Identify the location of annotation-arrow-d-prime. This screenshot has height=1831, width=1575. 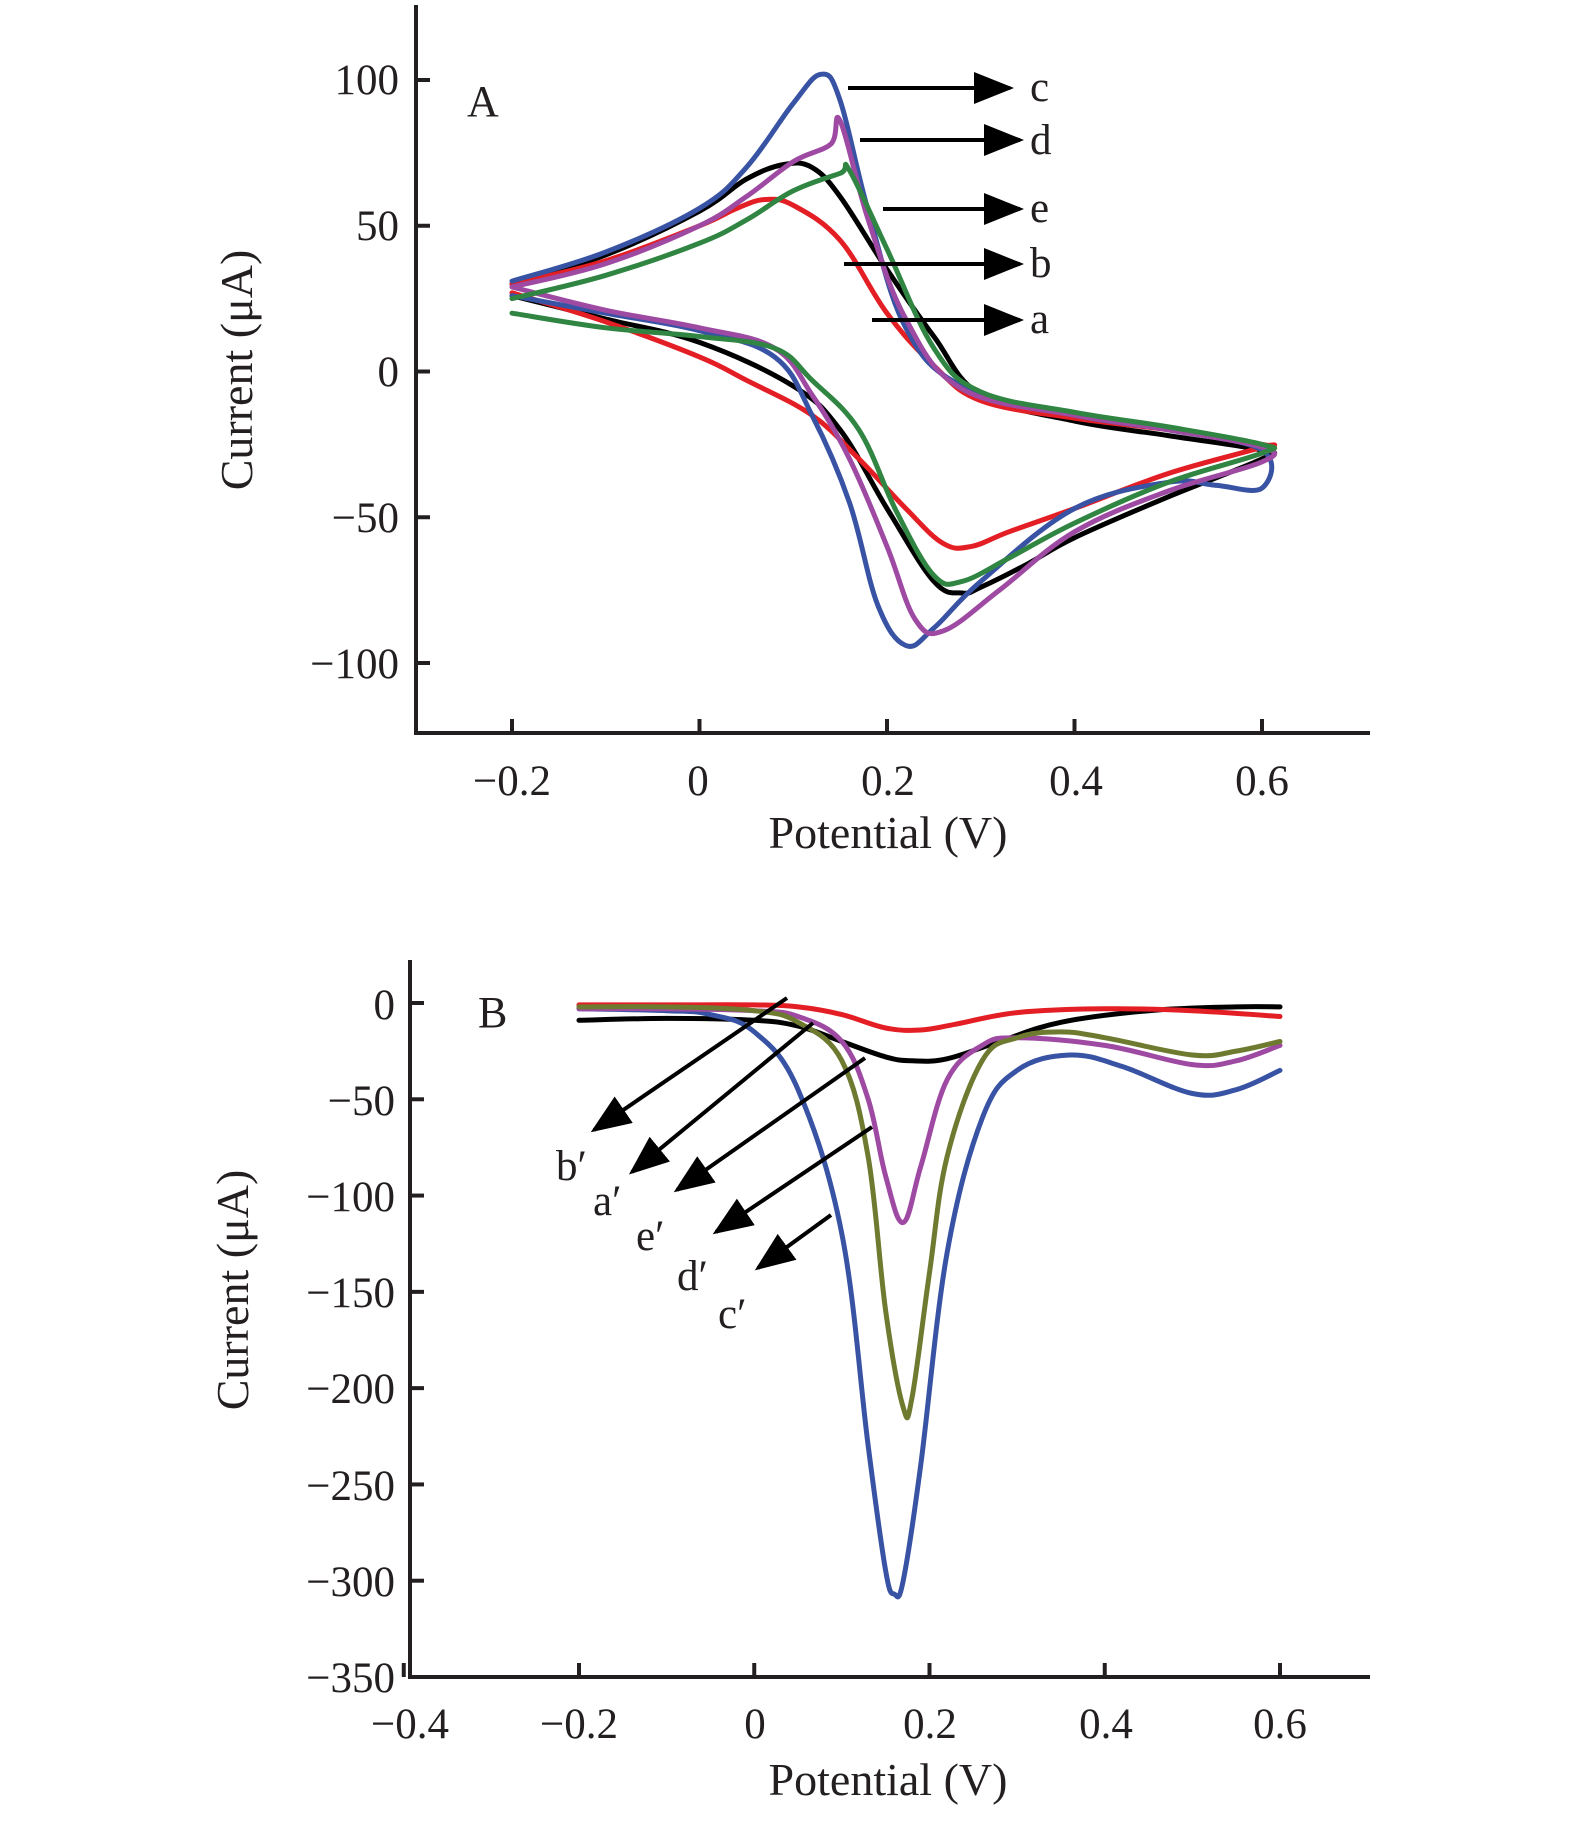
(793, 1180).